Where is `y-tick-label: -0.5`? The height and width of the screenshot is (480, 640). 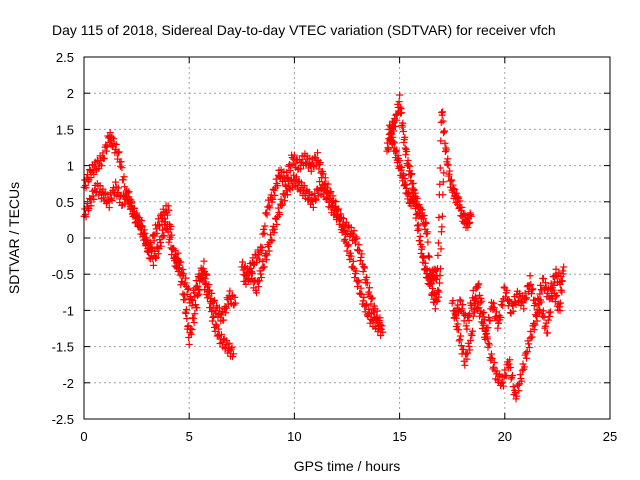
y-tick-label: -0.5 is located at coordinates (63, 274).